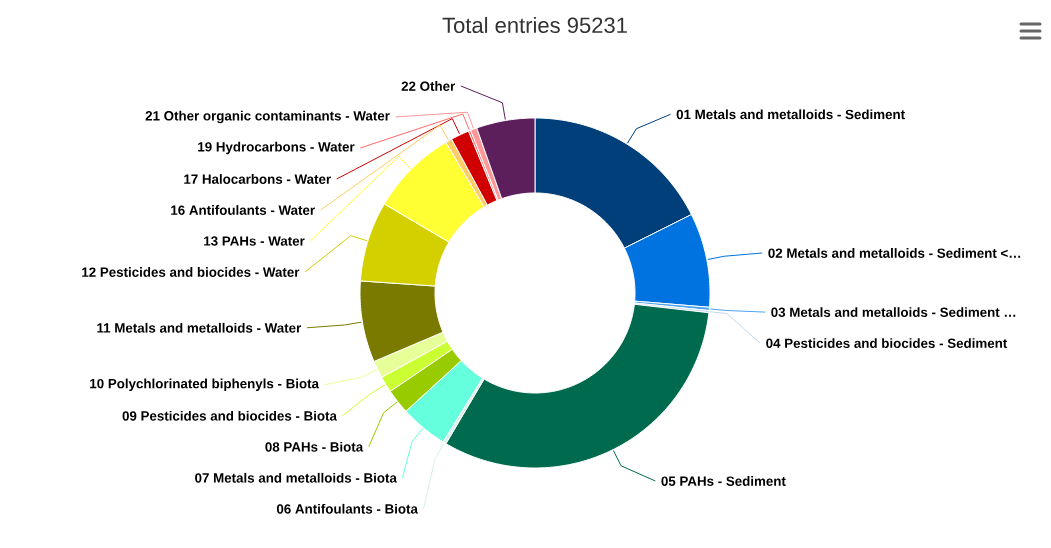 The height and width of the screenshot is (548, 1051). I want to click on slice-label: 05 PAHs - Sediment, so click(723, 481).